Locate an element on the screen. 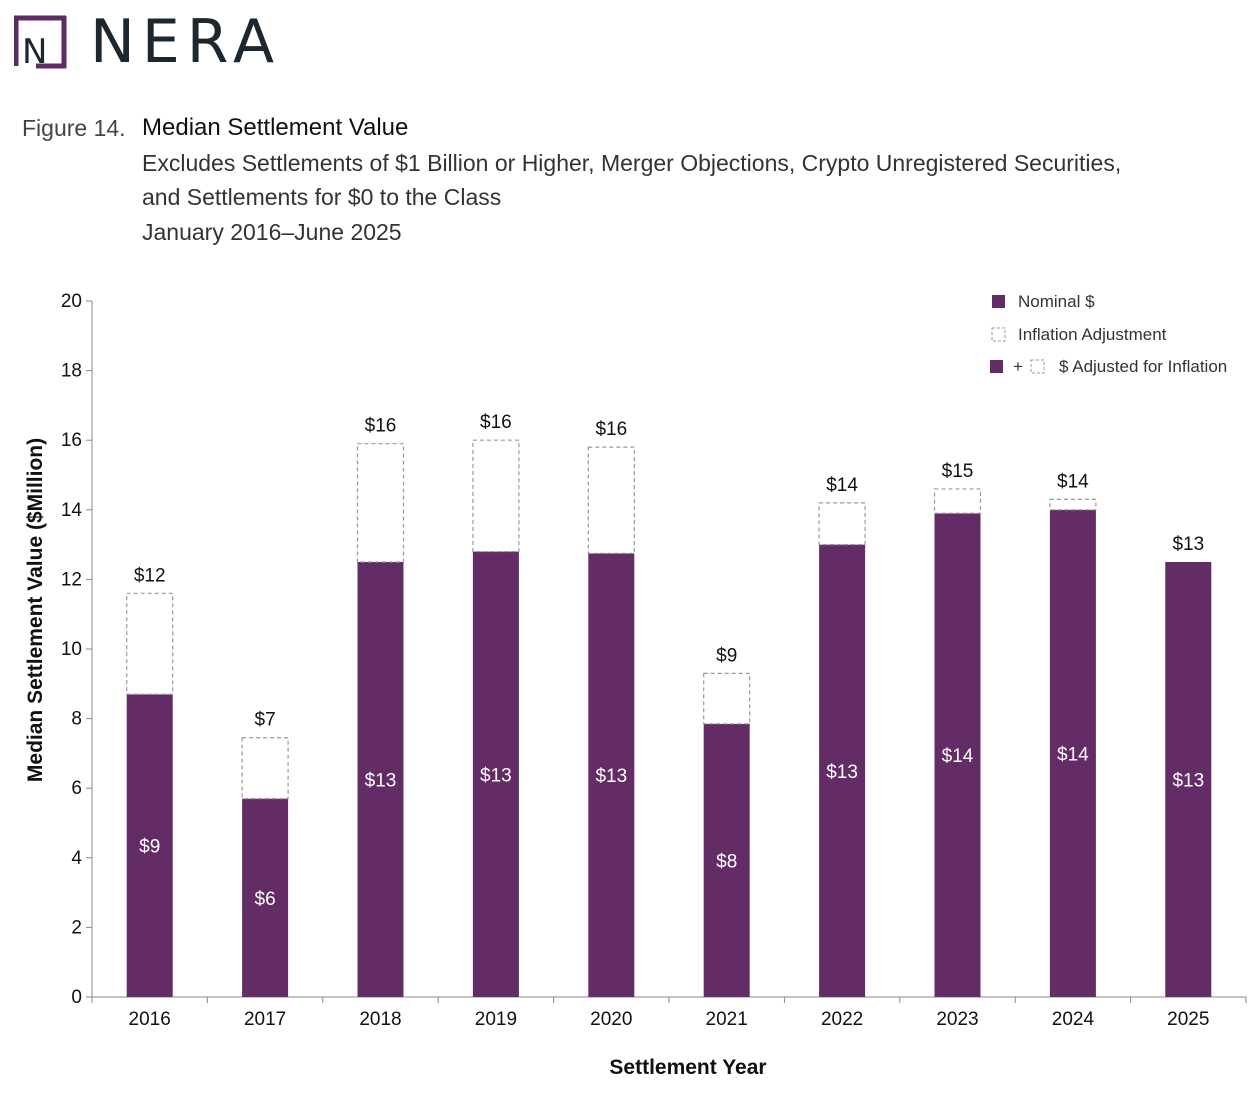 The width and height of the screenshot is (1260, 1100). legend-nominal-swatch is located at coordinates (998, 301).